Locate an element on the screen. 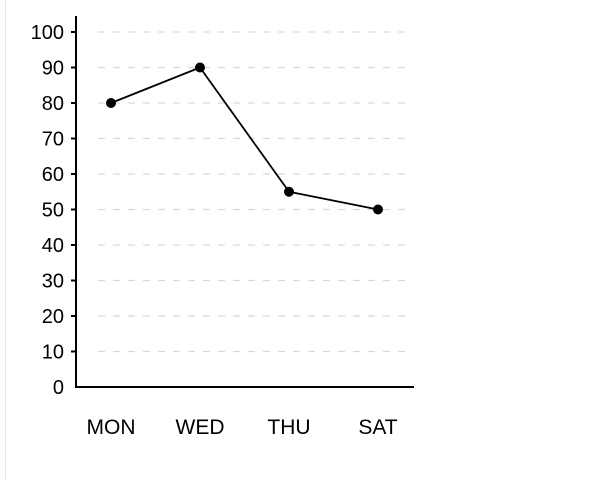 The width and height of the screenshot is (600, 480). y-tick-label-20: 20 is located at coordinates (53, 317).